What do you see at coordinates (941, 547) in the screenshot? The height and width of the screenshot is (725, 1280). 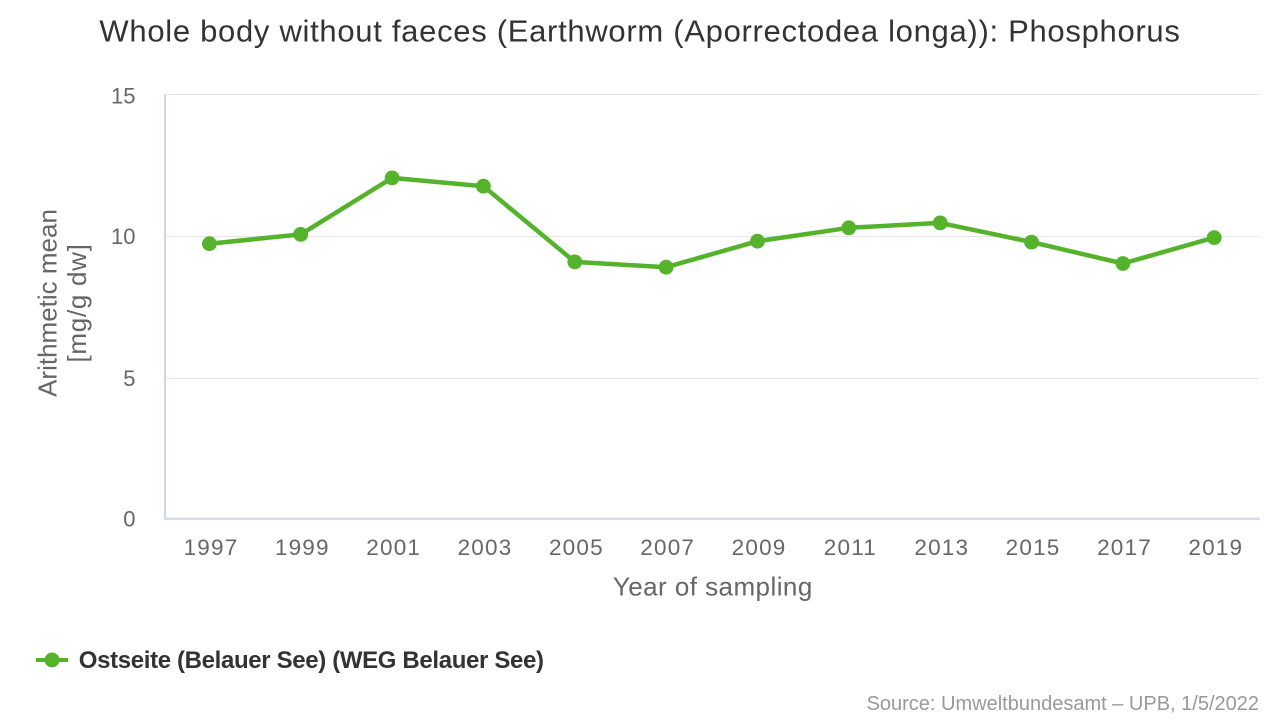 I see `svg-text: 2013` at bounding box center [941, 547].